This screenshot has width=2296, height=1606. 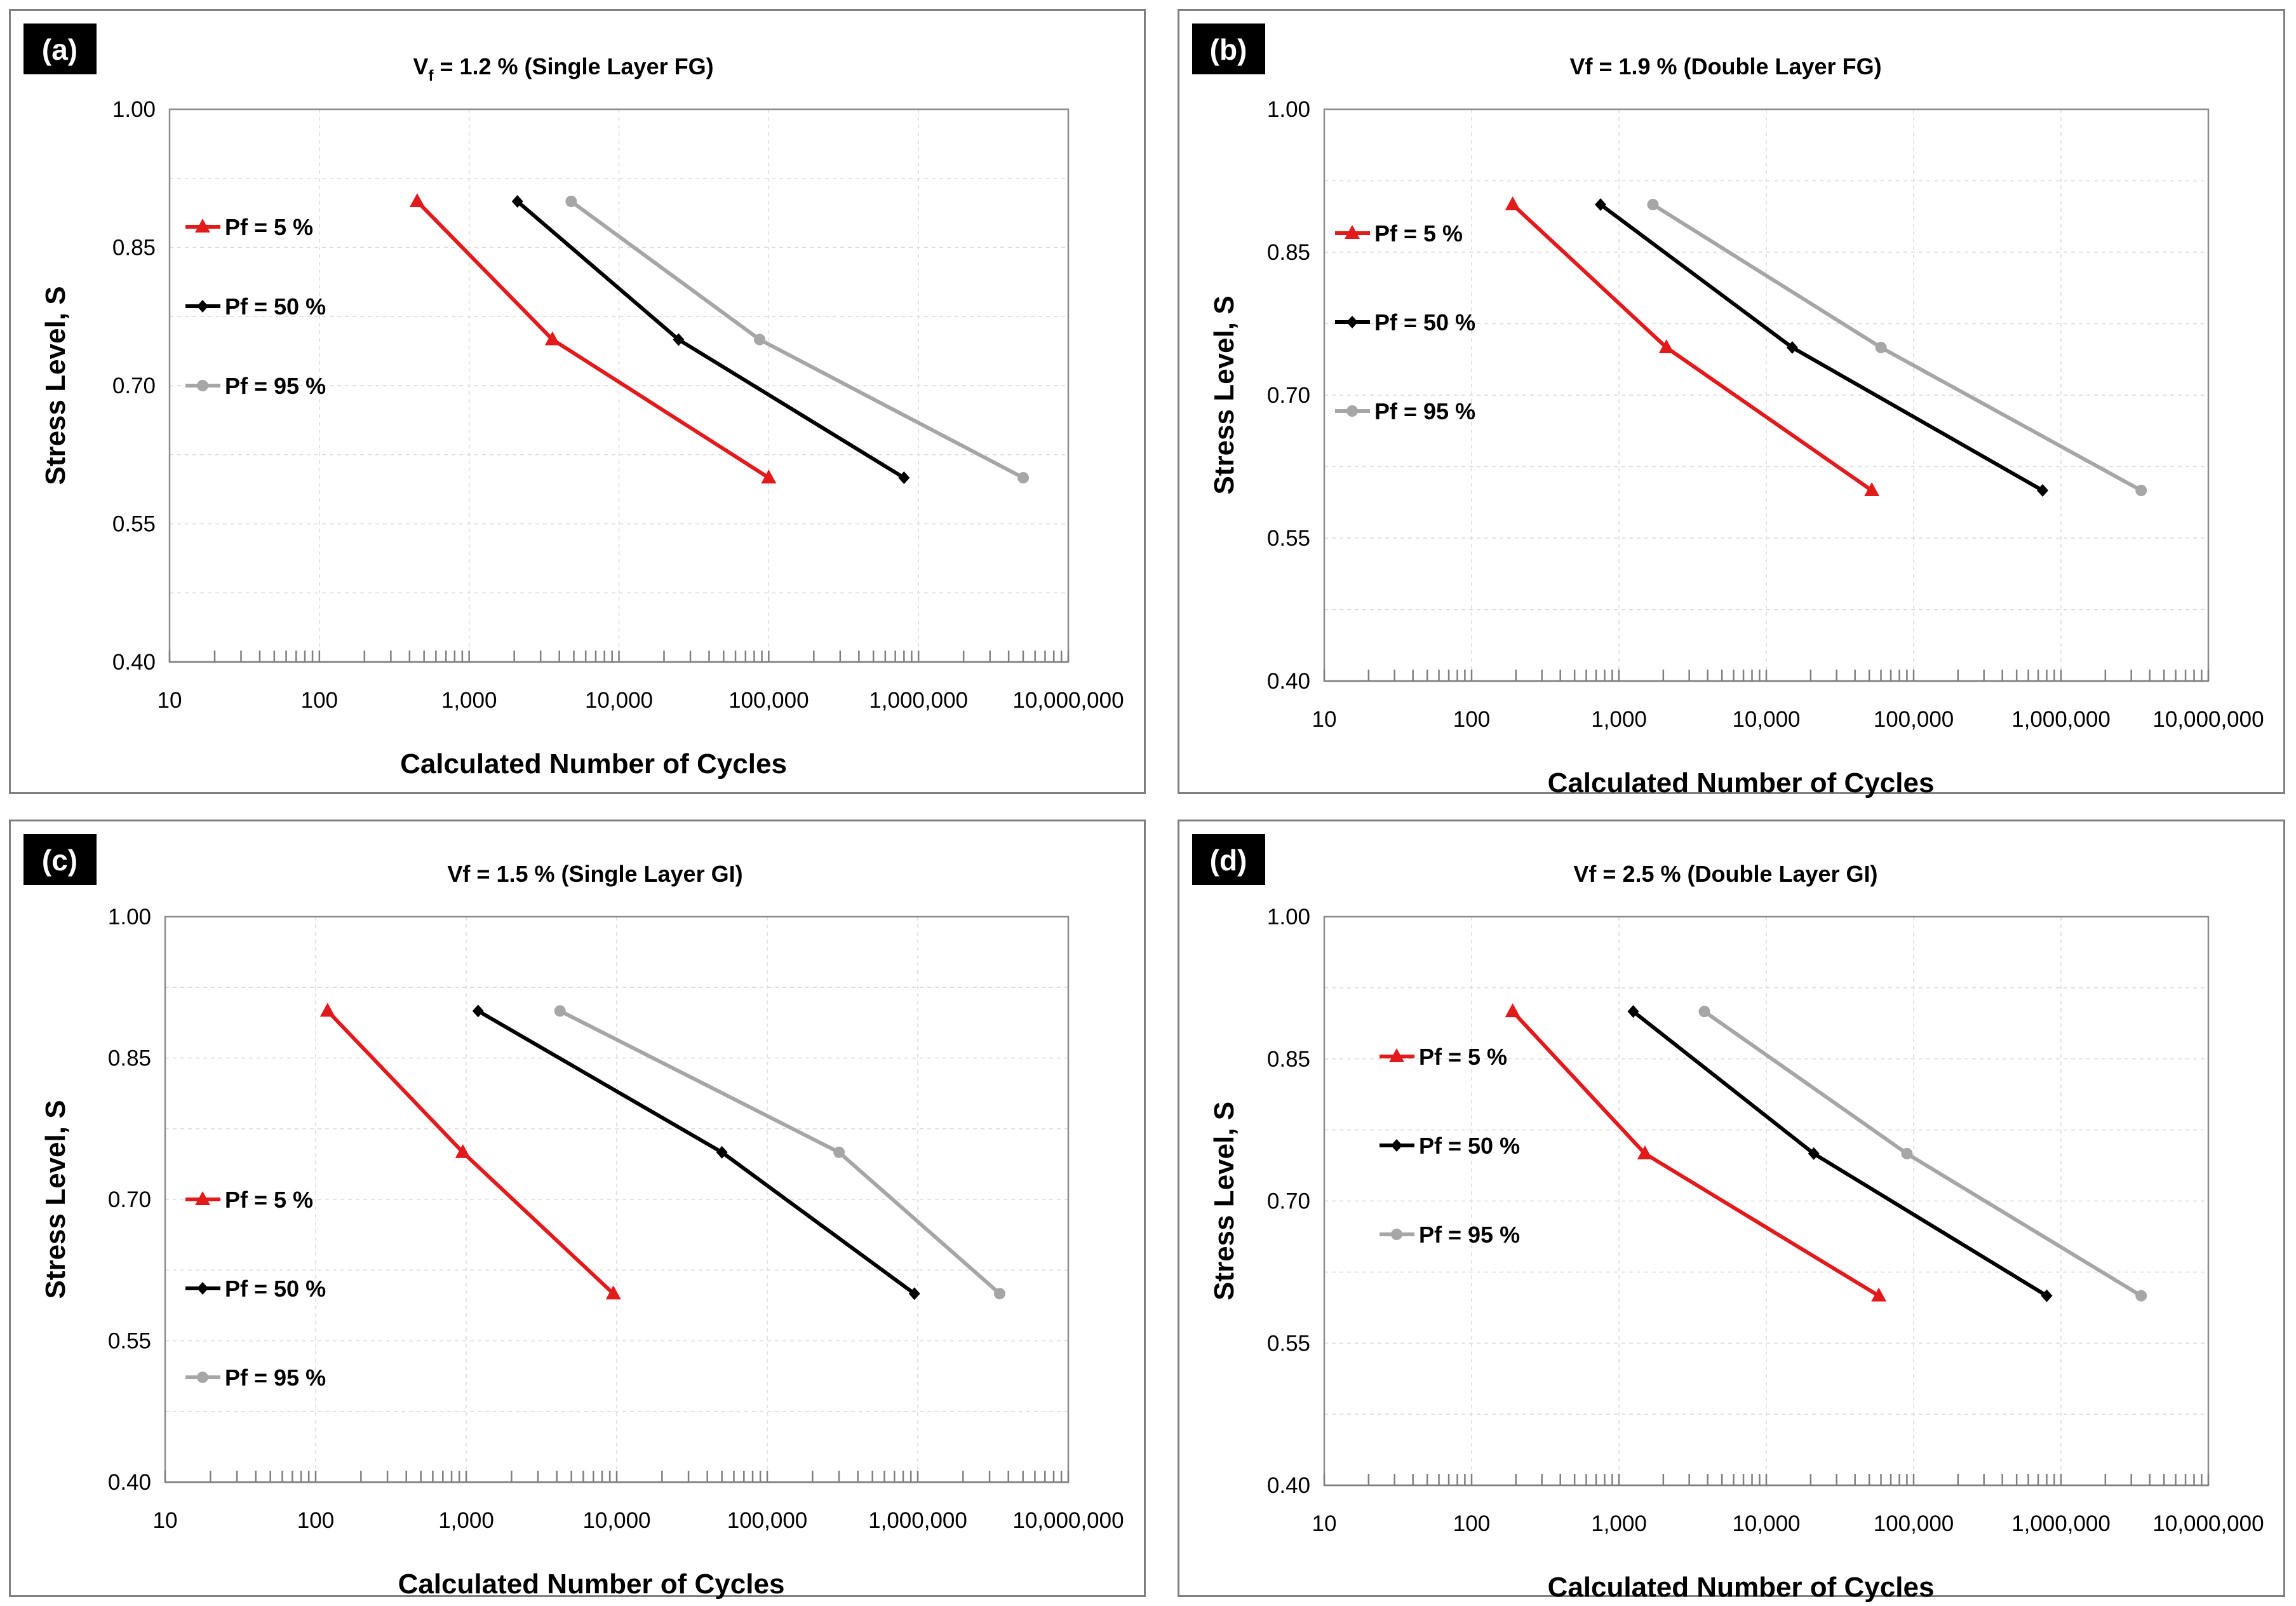 What do you see at coordinates (134, 110) in the screenshot?
I see `y-tick-label: 1.00` at bounding box center [134, 110].